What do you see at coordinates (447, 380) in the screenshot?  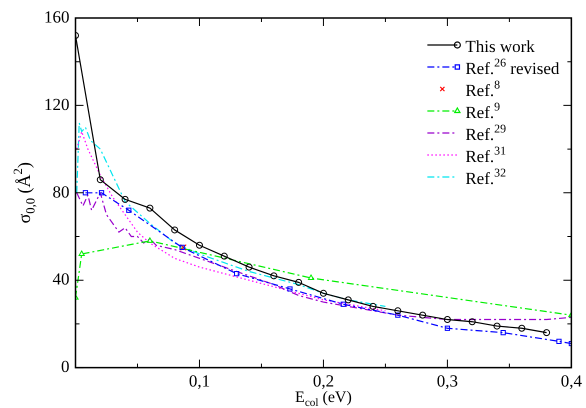 I see `x-tick-label: 0,3` at bounding box center [447, 380].